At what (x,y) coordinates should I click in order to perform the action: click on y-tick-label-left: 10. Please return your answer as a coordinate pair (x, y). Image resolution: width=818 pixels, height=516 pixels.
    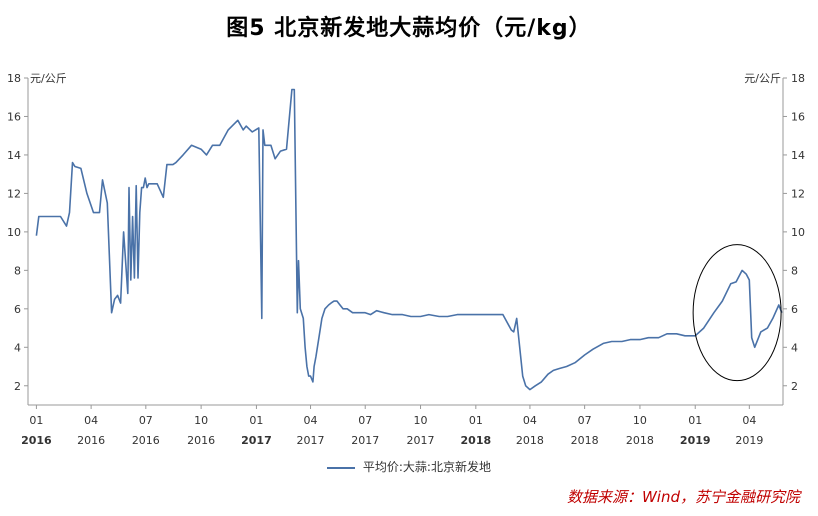
    Looking at the image, I should click on (14, 232).